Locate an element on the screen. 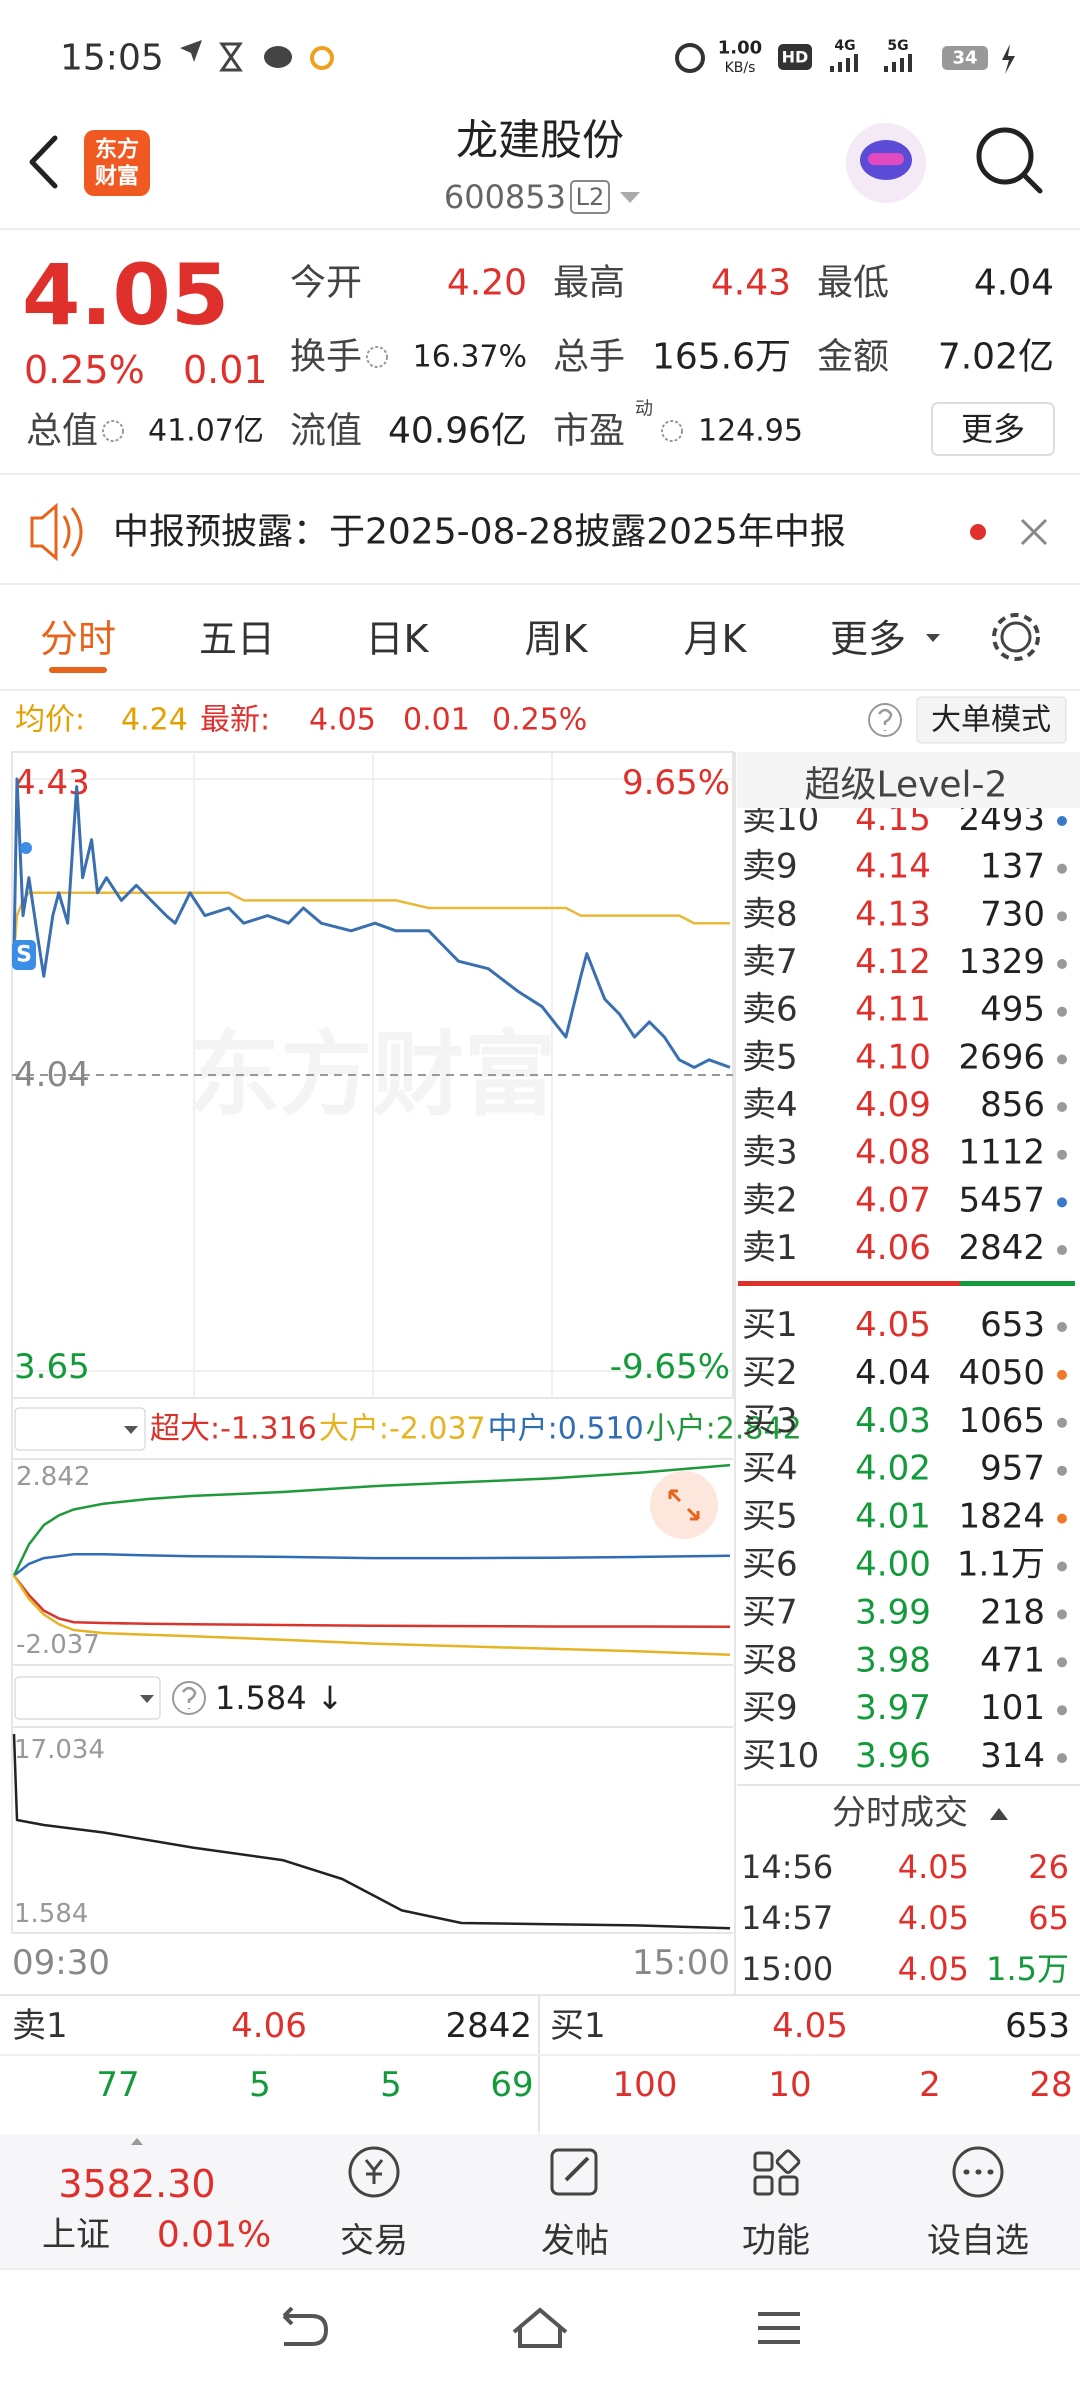 The width and height of the screenshot is (1080, 2400). bar-count: 5 is located at coordinates (260, 2085).